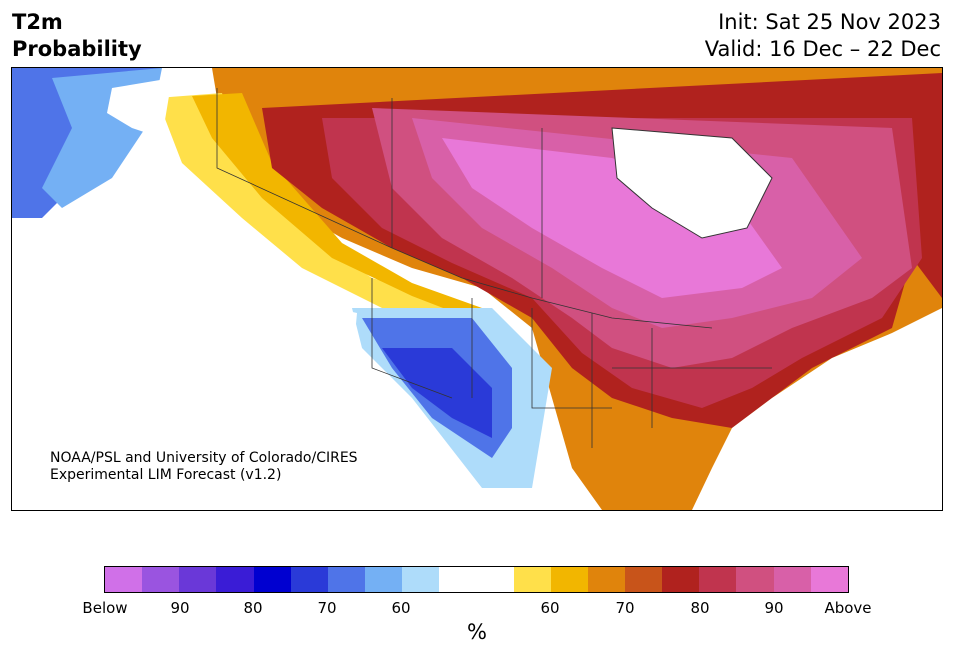 The width and height of the screenshot is (953, 659). I want to click on colorbar-tick-label: Above, so click(848, 608).